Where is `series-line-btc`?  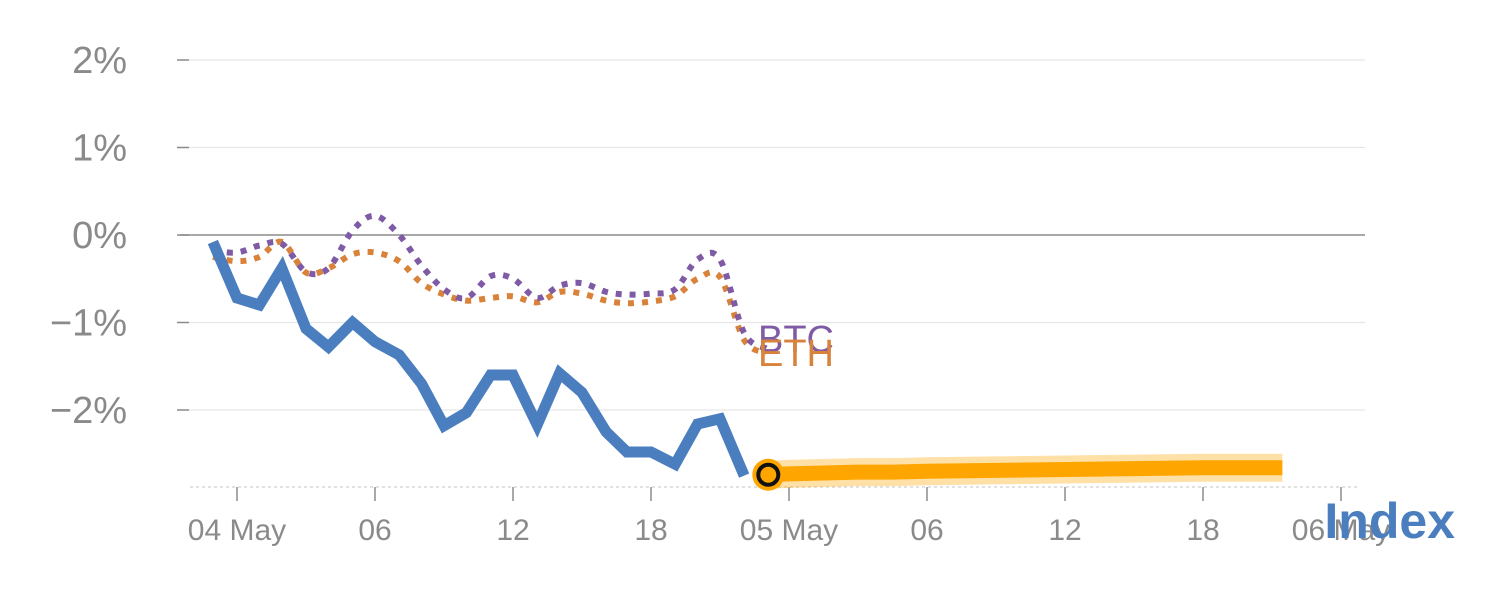 series-line-btc is located at coordinates (490, 297).